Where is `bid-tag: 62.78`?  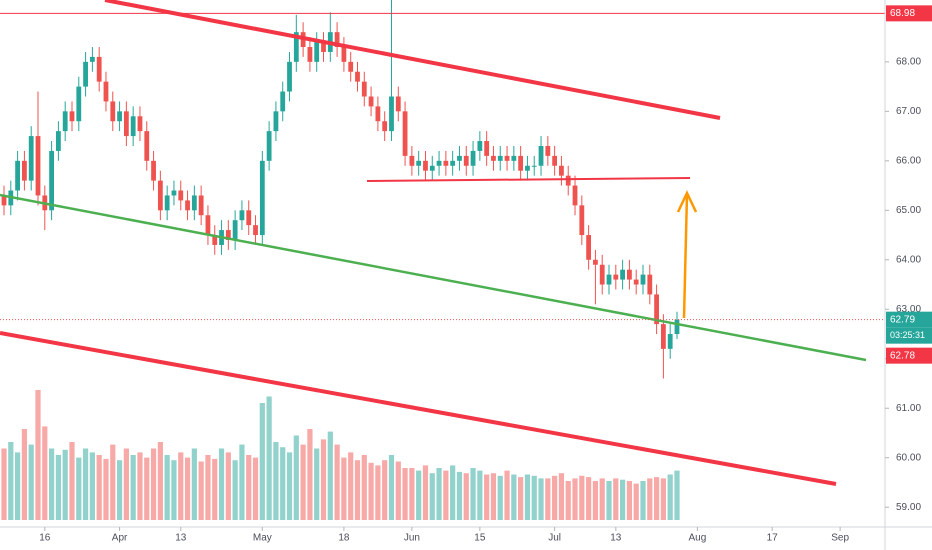 bid-tag: 62.78 is located at coordinates (902, 355).